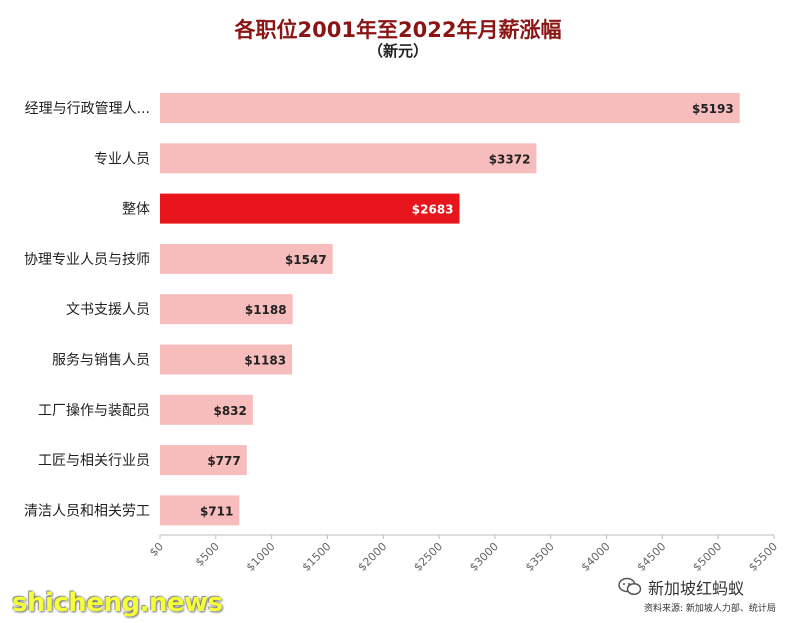 The width and height of the screenshot is (796, 623). I want to click on source-note: 资料来源: 新加坡人力部、统计局, so click(710, 609).